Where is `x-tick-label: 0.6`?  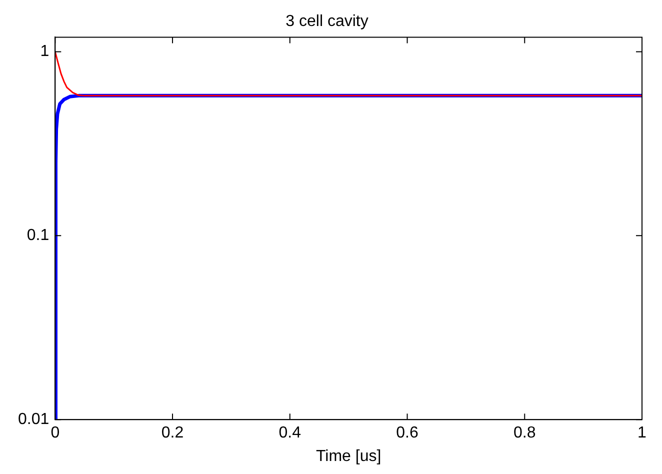
x-tick-label: 0.6 is located at coordinates (407, 433).